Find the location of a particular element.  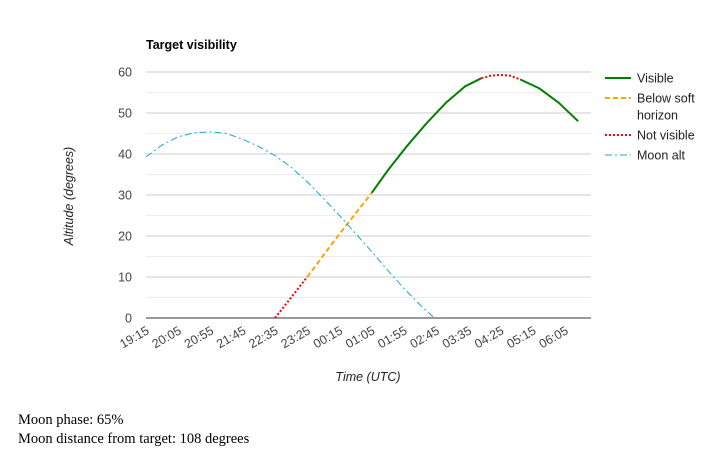

y-axis: 0 10 20 30 40 50 60 is located at coordinates (125, 196).